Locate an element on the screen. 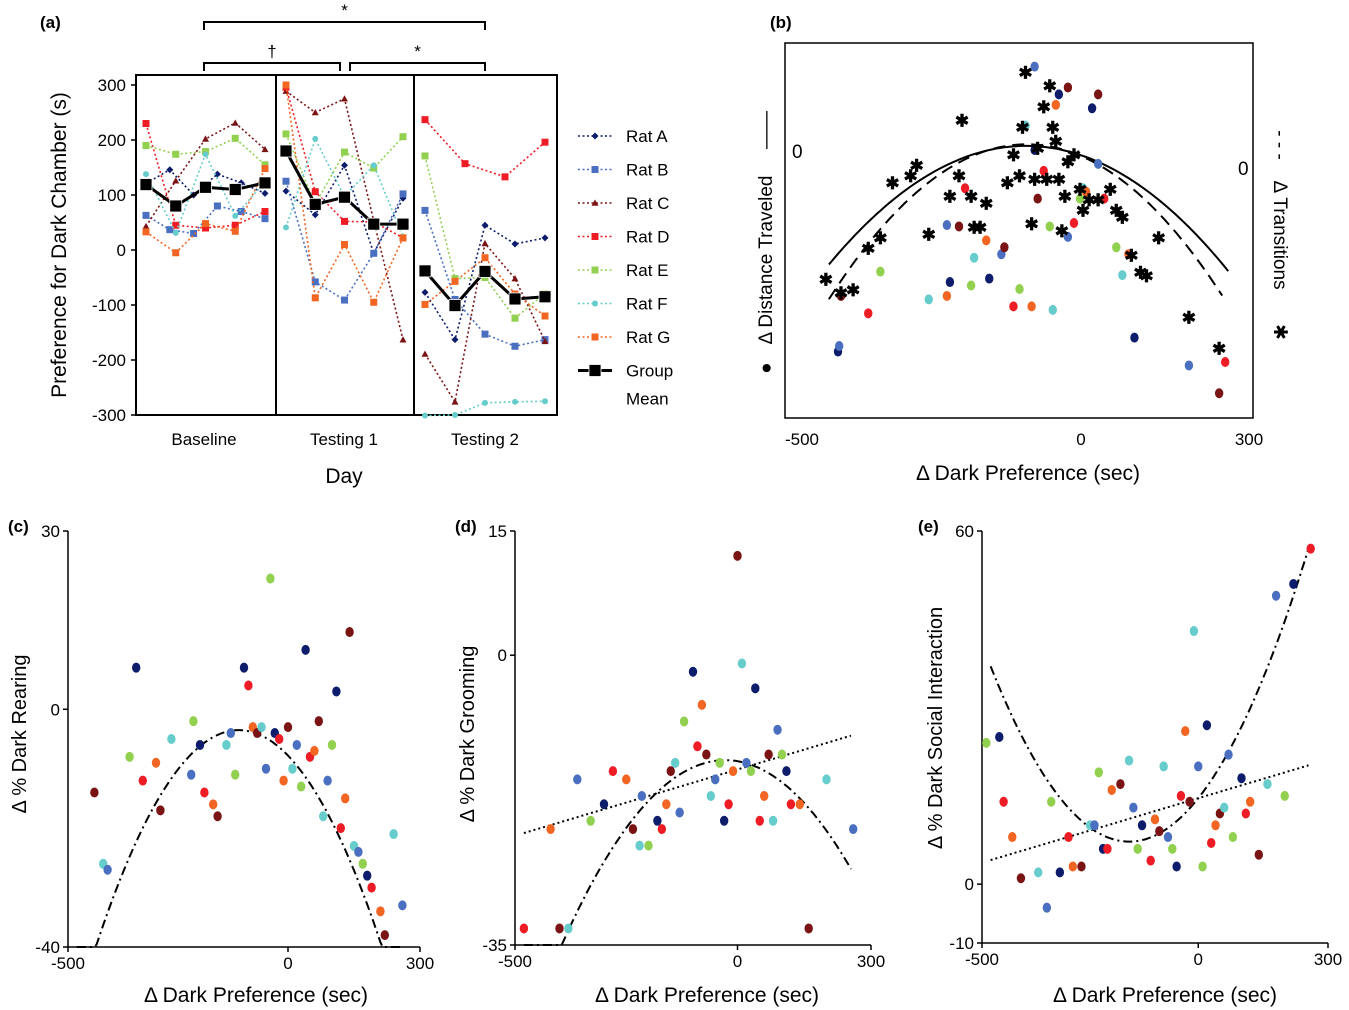  x-axis-ticks: -500 0 300 is located at coordinates (1024, 439).